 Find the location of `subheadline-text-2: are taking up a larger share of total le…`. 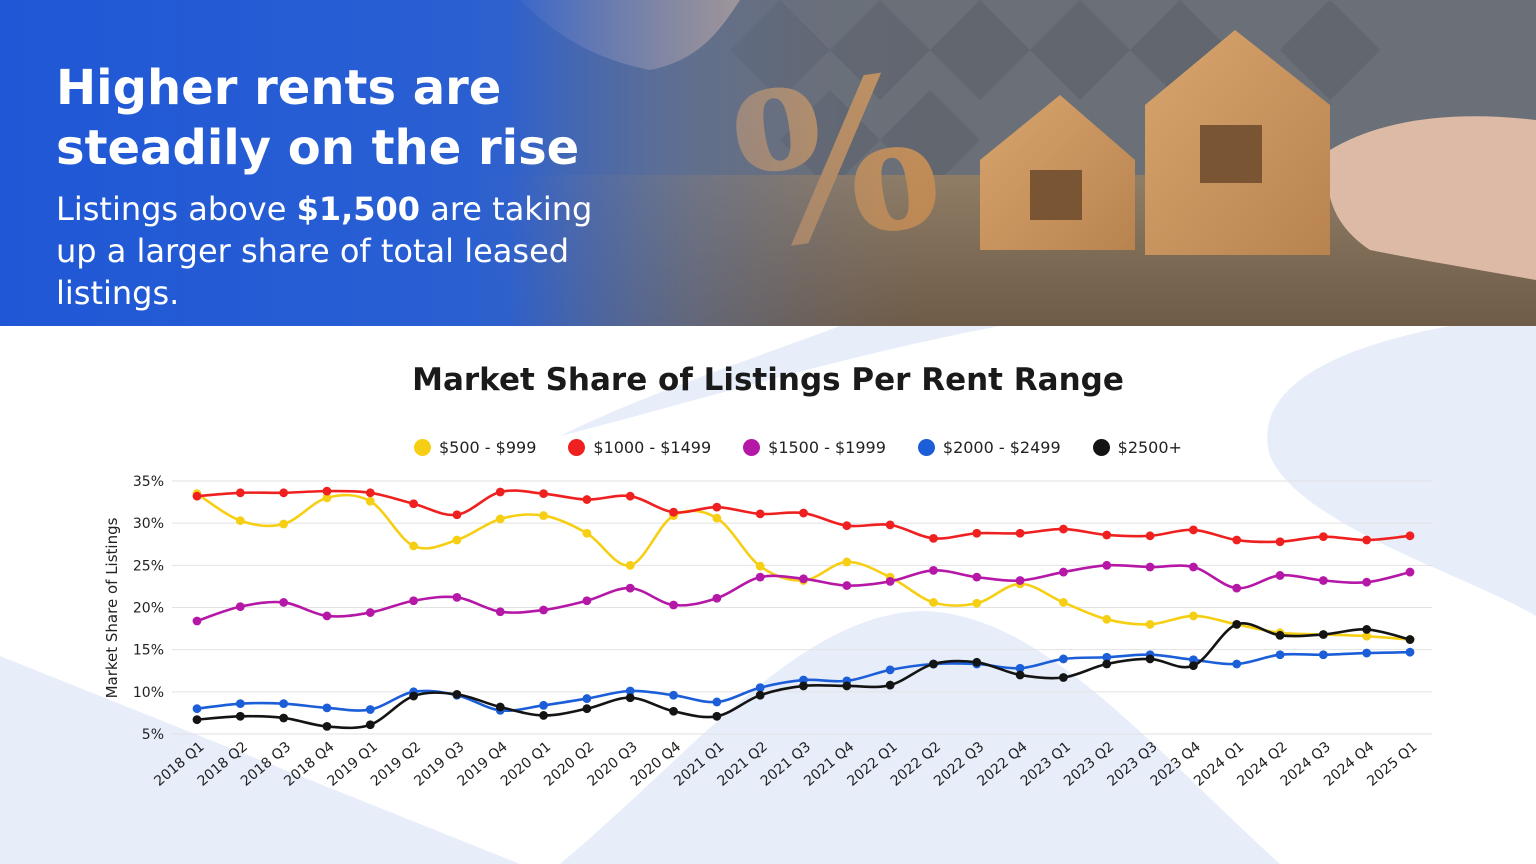

subheadline-text-2: are taking up a larger share of total le… is located at coordinates (324, 251).